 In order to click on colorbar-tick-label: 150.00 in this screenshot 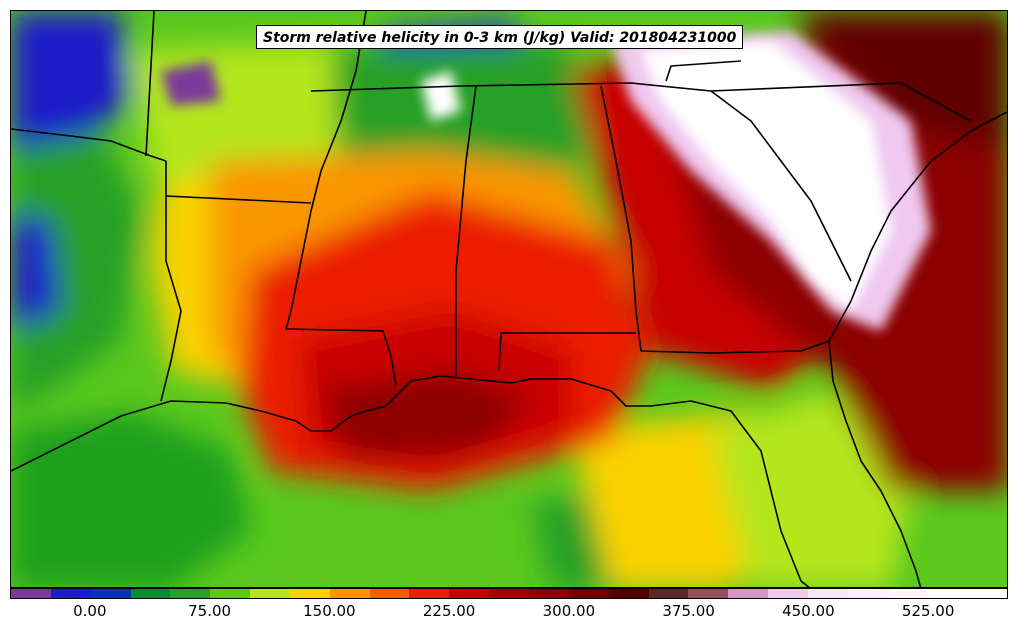, I will do `click(329, 611)`.